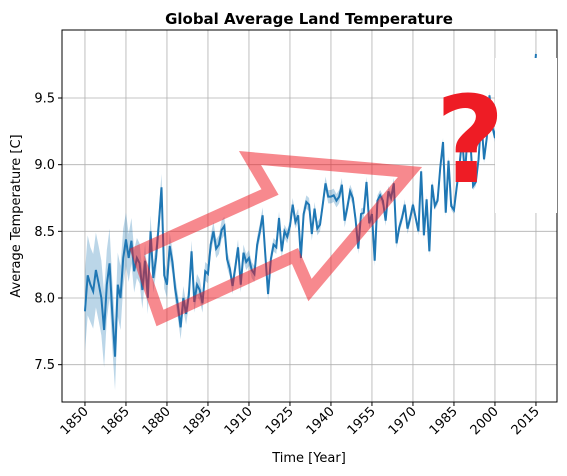 The width and height of the screenshot is (567, 476). What do you see at coordinates (157, 421) in the screenshot?
I see `x-tick-label: 1880` at bounding box center [157, 421].